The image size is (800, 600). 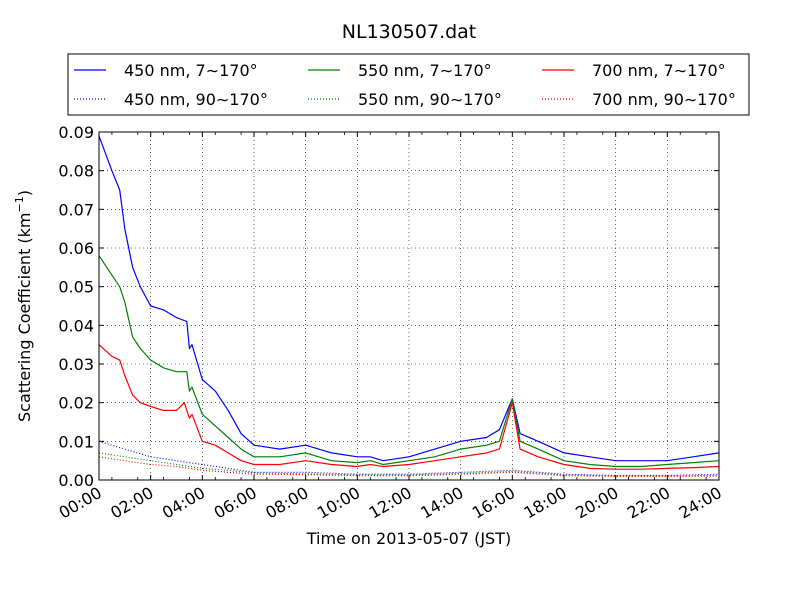 I want to click on legend-label: 550 nm, 90∼170°, so click(x=430, y=99).